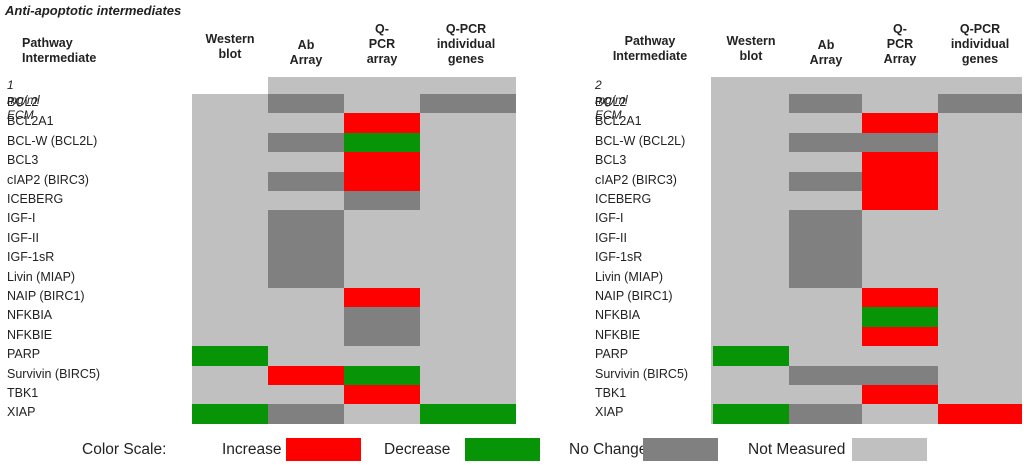 This screenshot has height=465, width=1024. What do you see at coordinates (502, 449) in the screenshot?
I see `legend-swatch-decrease` at bounding box center [502, 449].